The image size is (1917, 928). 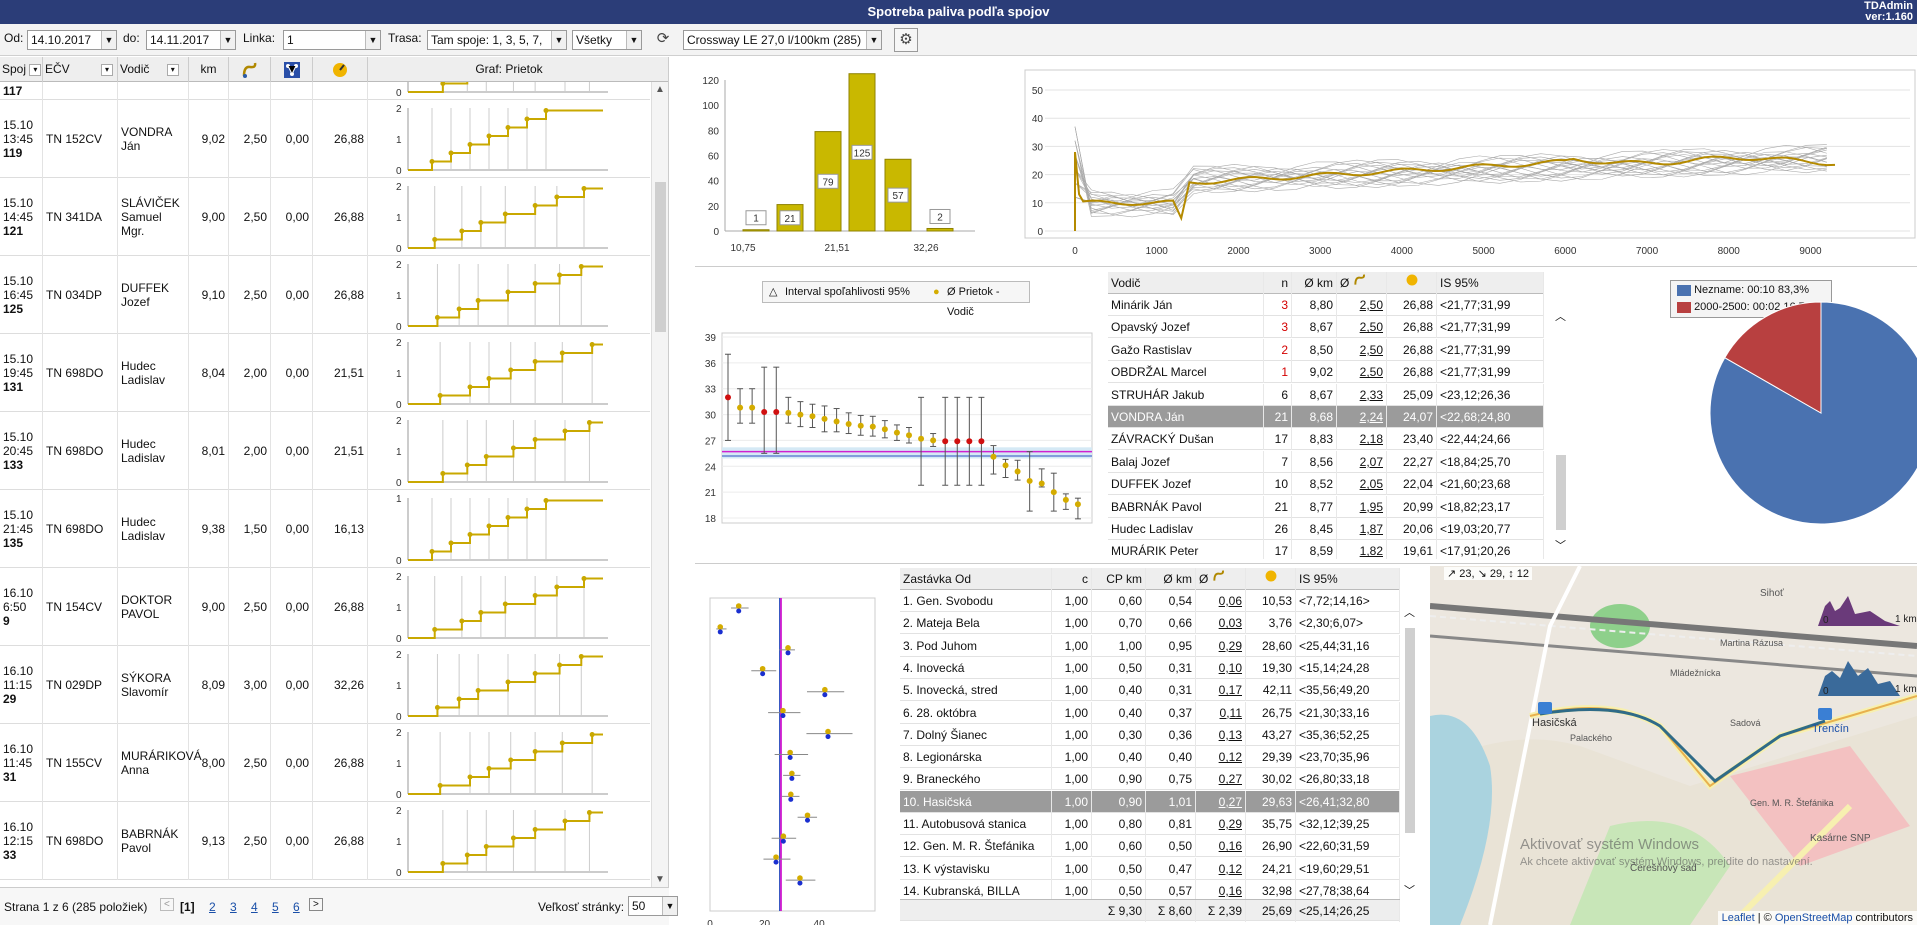 I want to click on page-link-label: 2, so click(x=212, y=907).